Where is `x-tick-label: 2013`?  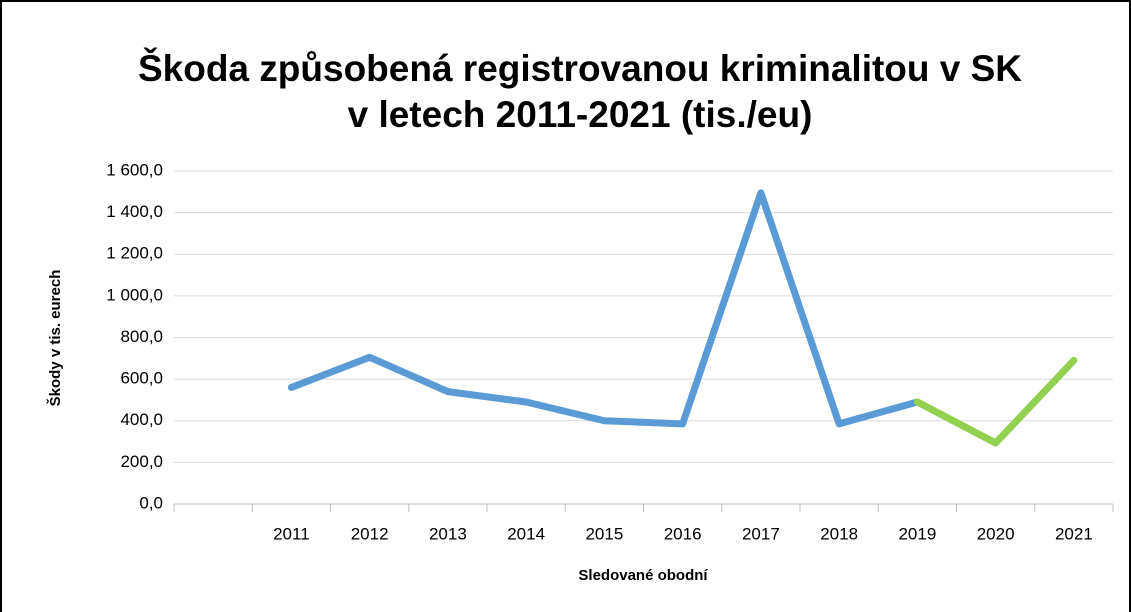
x-tick-label: 2013 is located at coordinates (448, 533).